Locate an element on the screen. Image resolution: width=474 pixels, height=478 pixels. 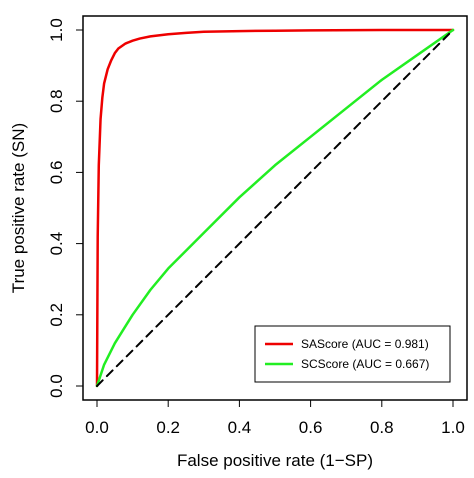
x-tick-label: 0.2 is located at coordinates (168, 427).